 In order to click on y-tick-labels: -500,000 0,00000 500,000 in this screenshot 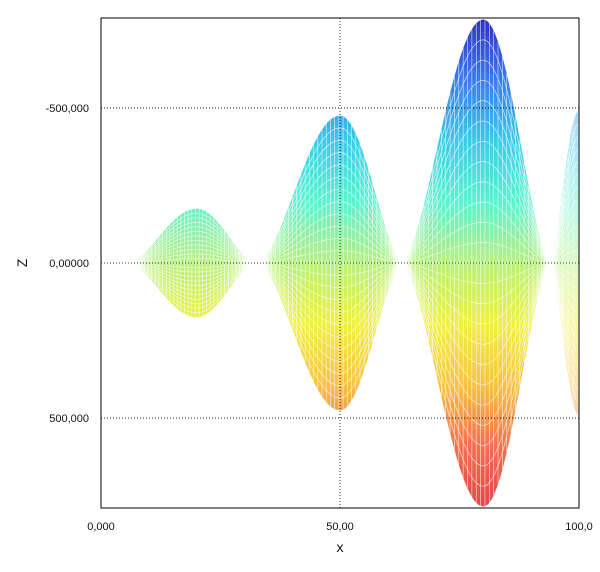, I will do `click(67, 264)`.